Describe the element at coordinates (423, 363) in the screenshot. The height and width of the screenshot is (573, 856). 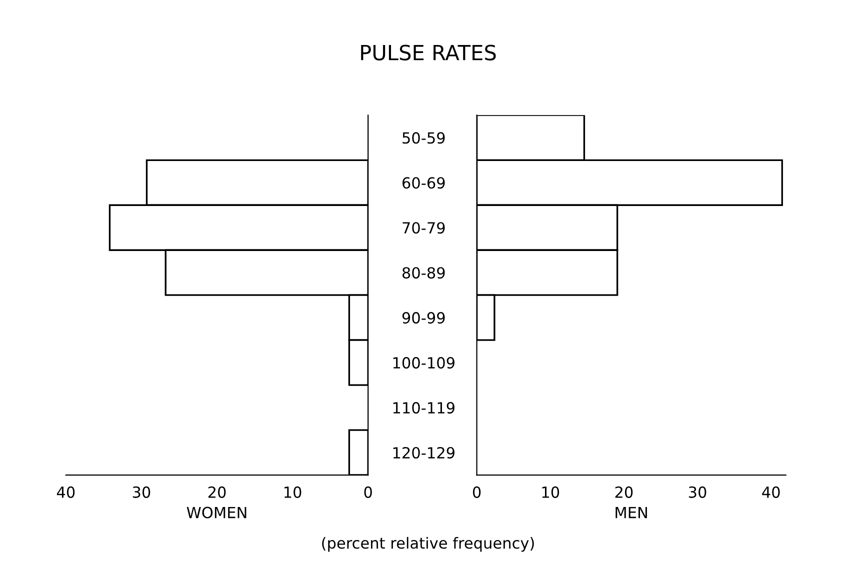
I see `y-tick-label: 100-109` at that location.